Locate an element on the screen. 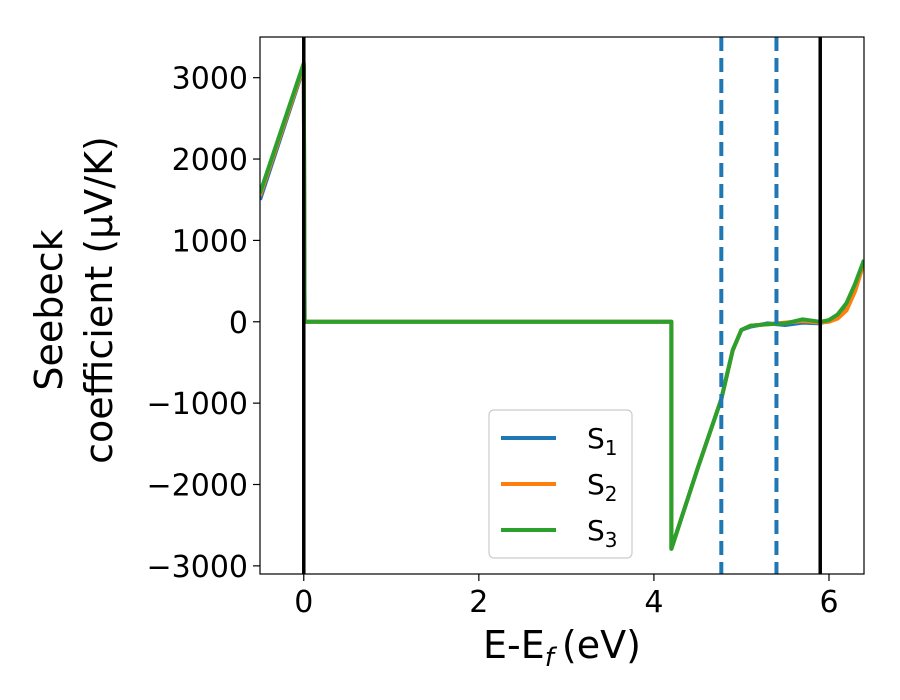  legend-box is located at coordinates (560, 484).